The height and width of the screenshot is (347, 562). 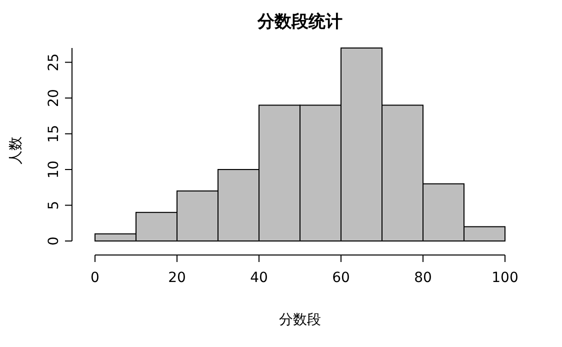 I want to click on x-axis-title: 分数段, so click(x=300, y=320).